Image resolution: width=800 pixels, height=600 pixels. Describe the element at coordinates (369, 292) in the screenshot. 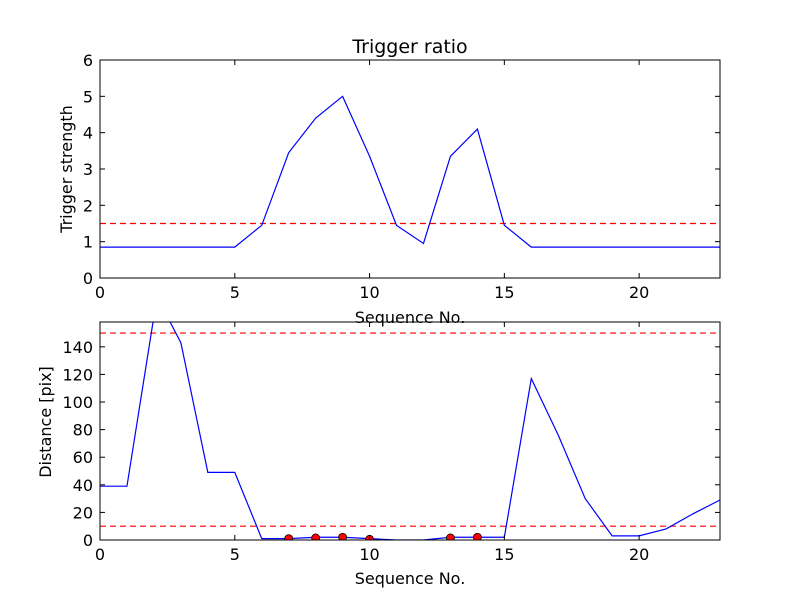

I see `trigger-xtick-label: 10` at that location.